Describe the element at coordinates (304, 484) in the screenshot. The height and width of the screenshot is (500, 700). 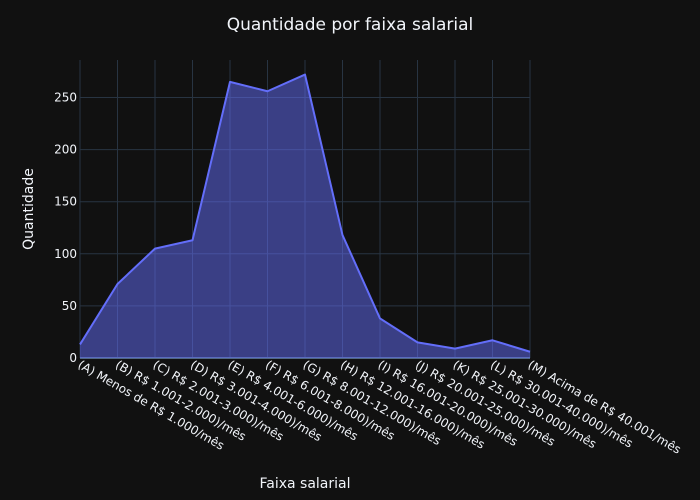
I see `x-axis-title: Faixa salarial` at that location.